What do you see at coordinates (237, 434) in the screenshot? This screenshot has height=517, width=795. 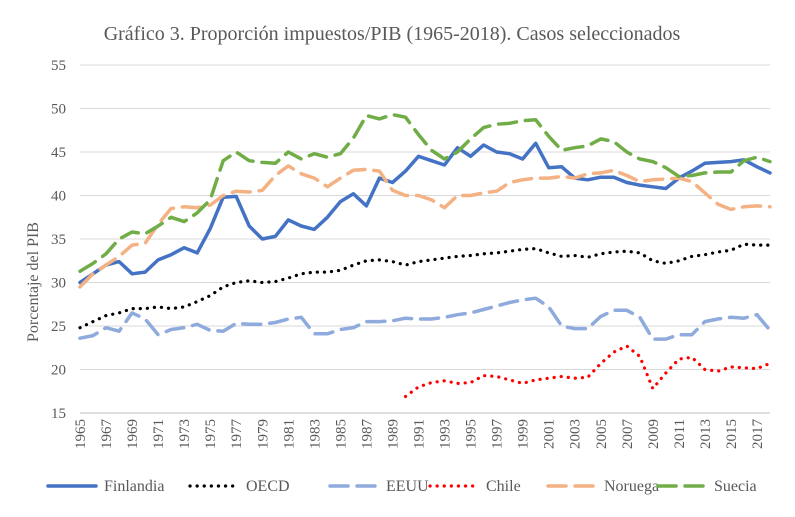 I see `x-tick-label: 1977` at bounding box center [237, 434].